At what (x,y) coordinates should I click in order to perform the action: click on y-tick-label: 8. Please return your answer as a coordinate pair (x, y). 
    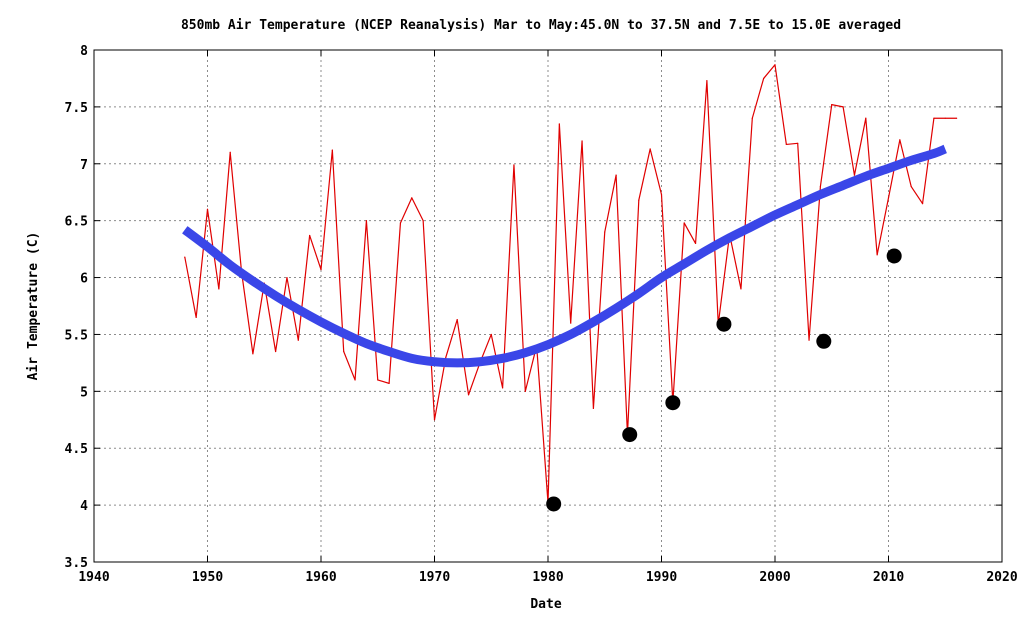
    Looking at the image, I should click on (84, 51).